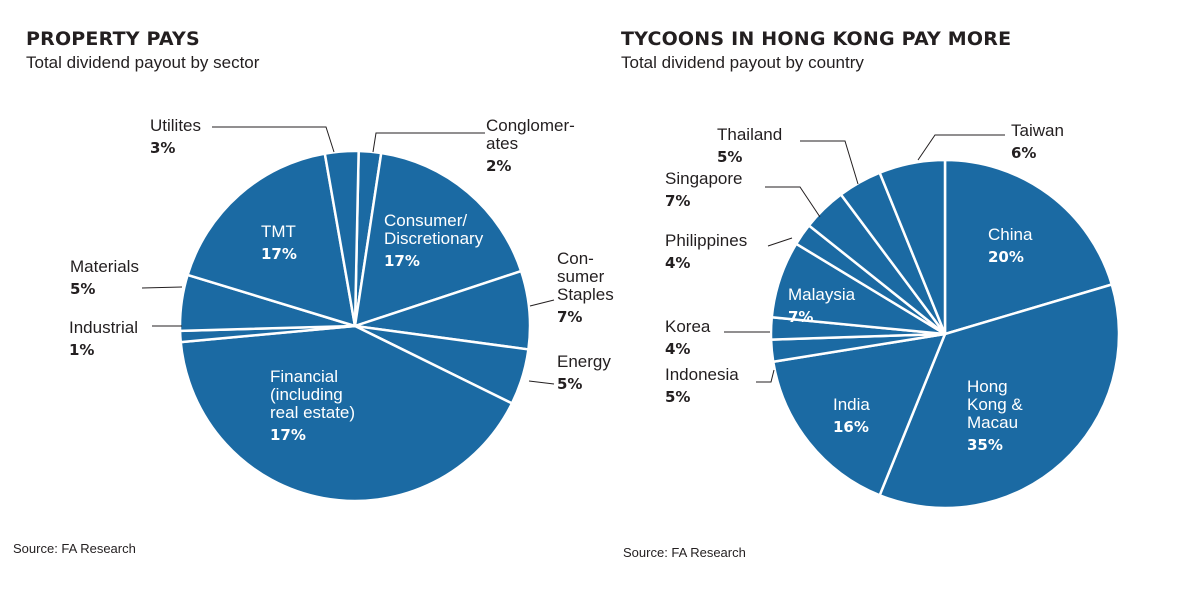 This screenshot has width=1200, height=596. Describe the element at coordinates (829, 162) in the screenshot. I see `leader-line-thailand` at that location.